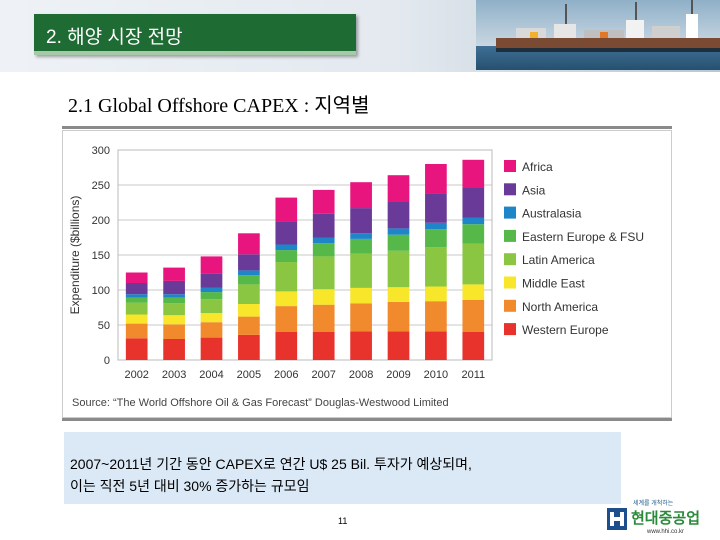 The width and height of the screenshot is (720, 540). Describe the element at coordinates (367, 127) in the screenshot. I see `top-divider` at that location.